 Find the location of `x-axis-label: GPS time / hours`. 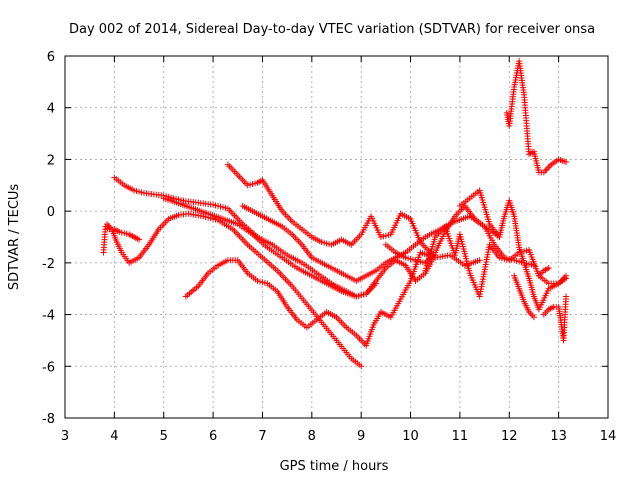

x-axis-label: GPS time / hours is located at coordinates (334, 466).